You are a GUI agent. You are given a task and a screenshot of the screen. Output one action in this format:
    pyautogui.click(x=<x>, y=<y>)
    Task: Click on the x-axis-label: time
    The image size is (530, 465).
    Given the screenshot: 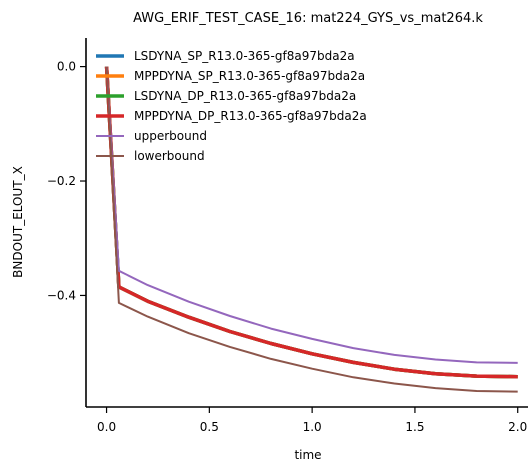 What is the action you would take?
    pyautogui.click(x=307, y=455)
    